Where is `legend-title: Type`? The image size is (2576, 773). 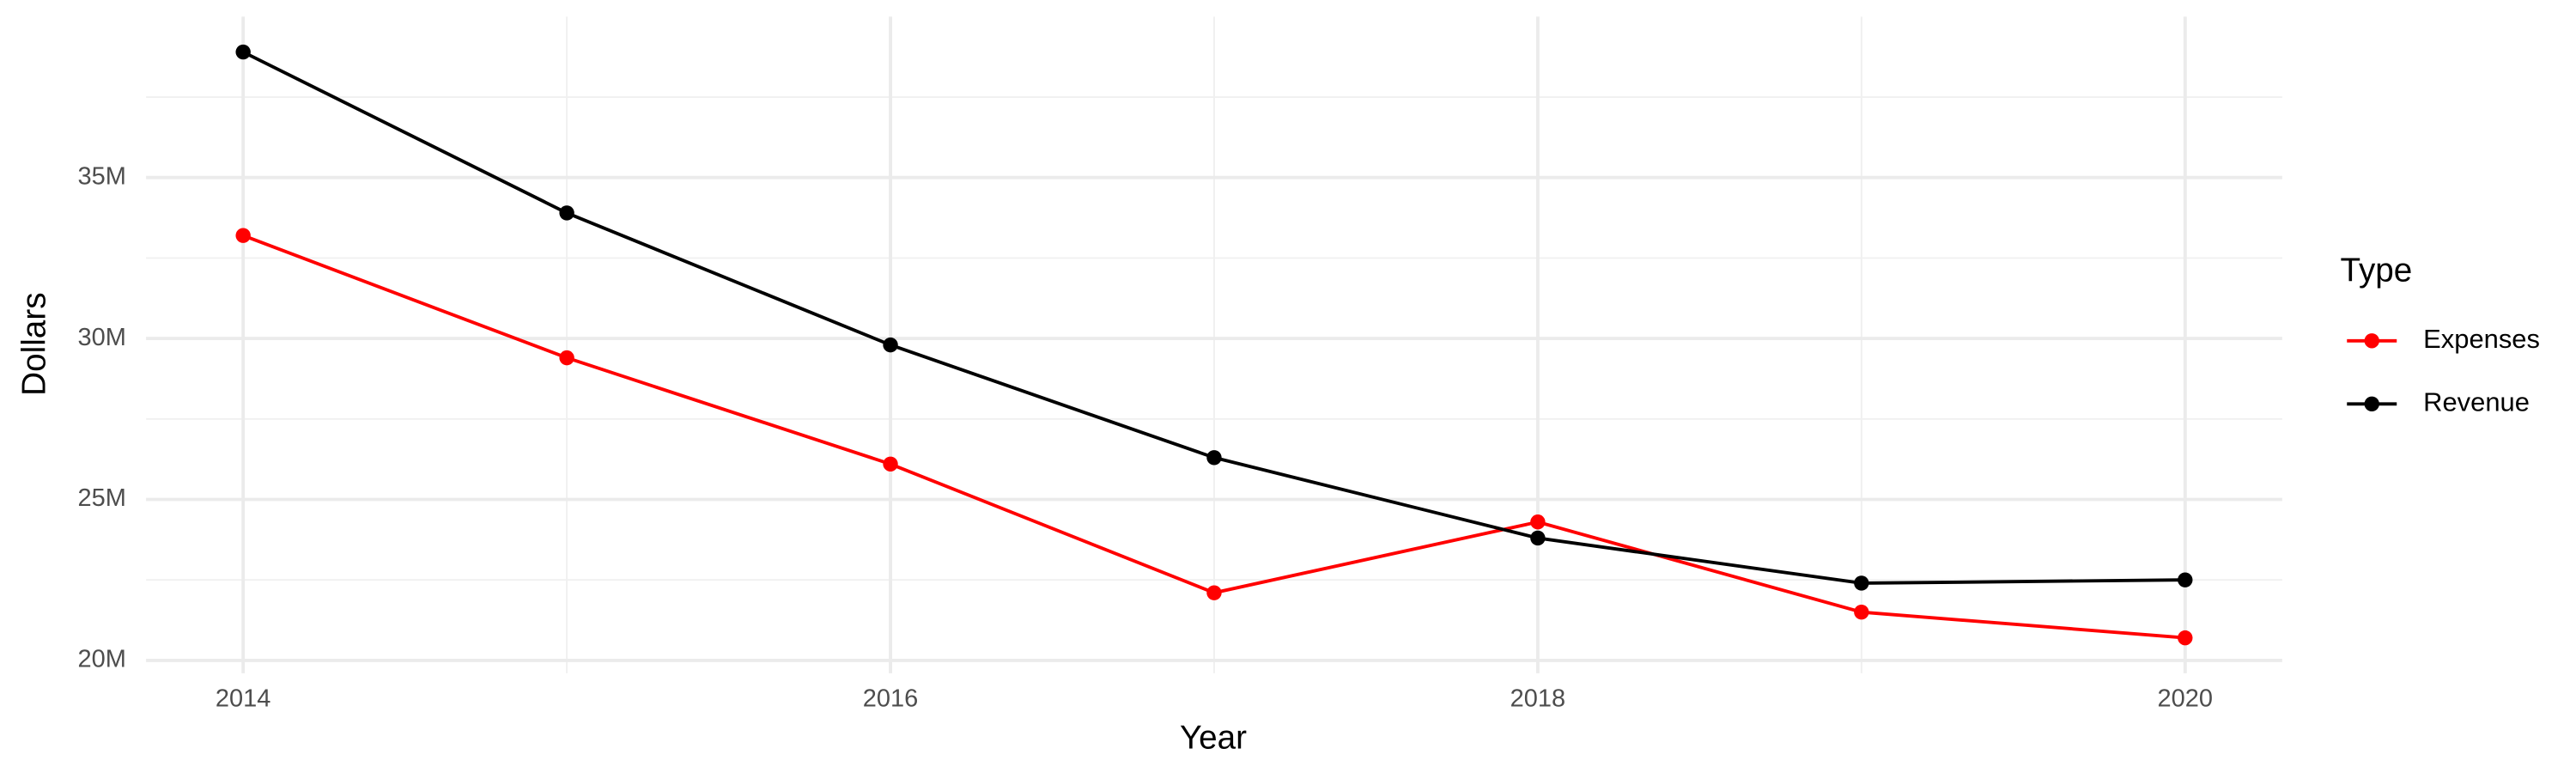 legend-title: Type is located at coordinates (2377, 271).